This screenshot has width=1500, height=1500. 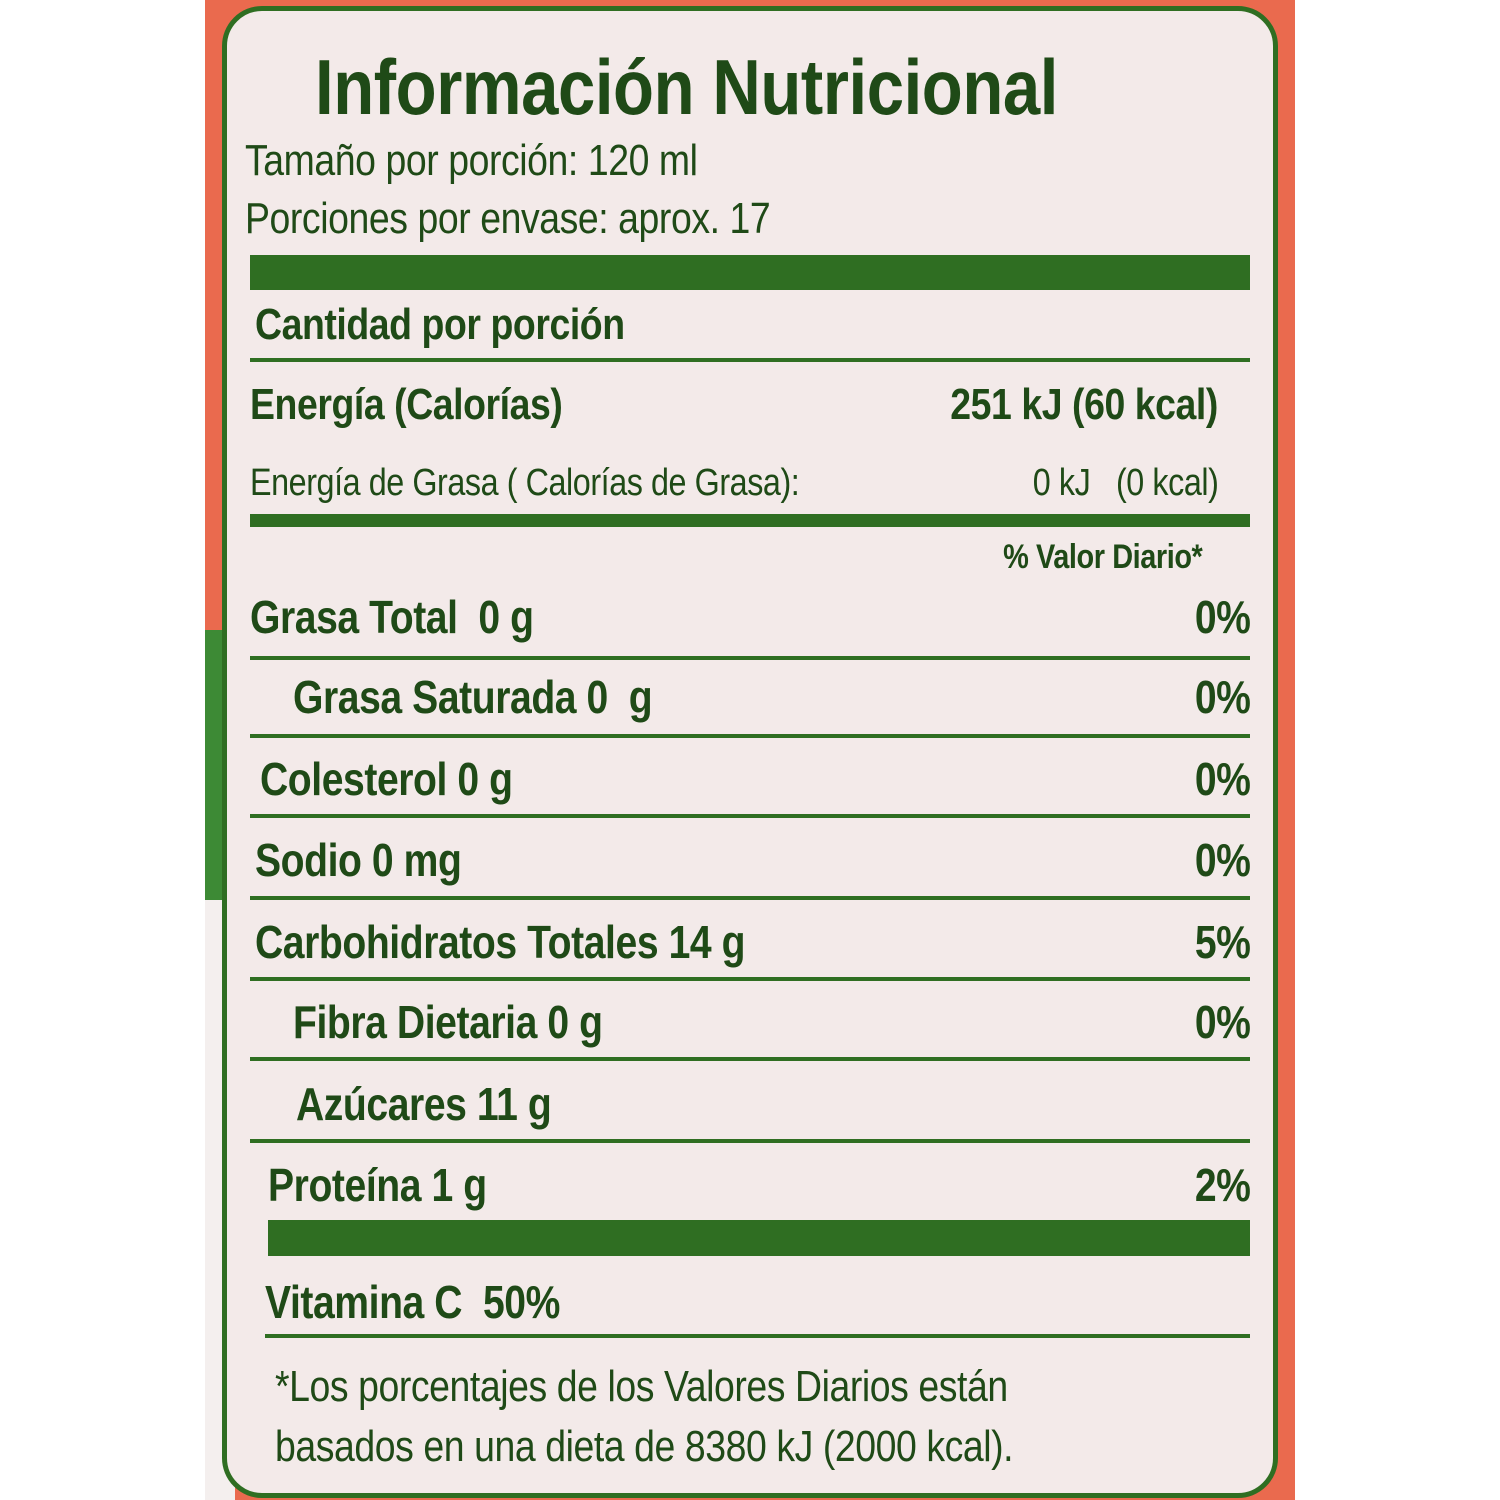 What do you see at coordinates (1222, 942) in the screenshot?
I see `dv-carbohidratos: 5%` at bounding box center [1222, 942].